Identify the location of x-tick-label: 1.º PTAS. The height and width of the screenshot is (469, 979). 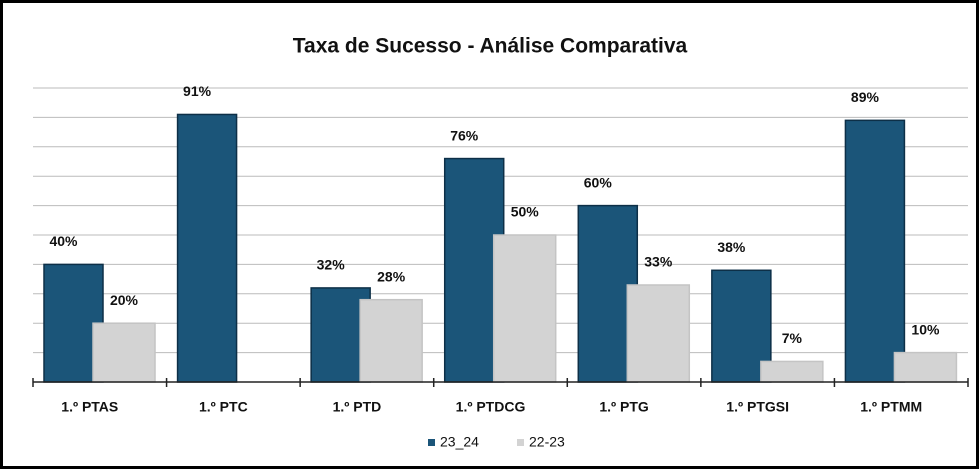
(89, 407).